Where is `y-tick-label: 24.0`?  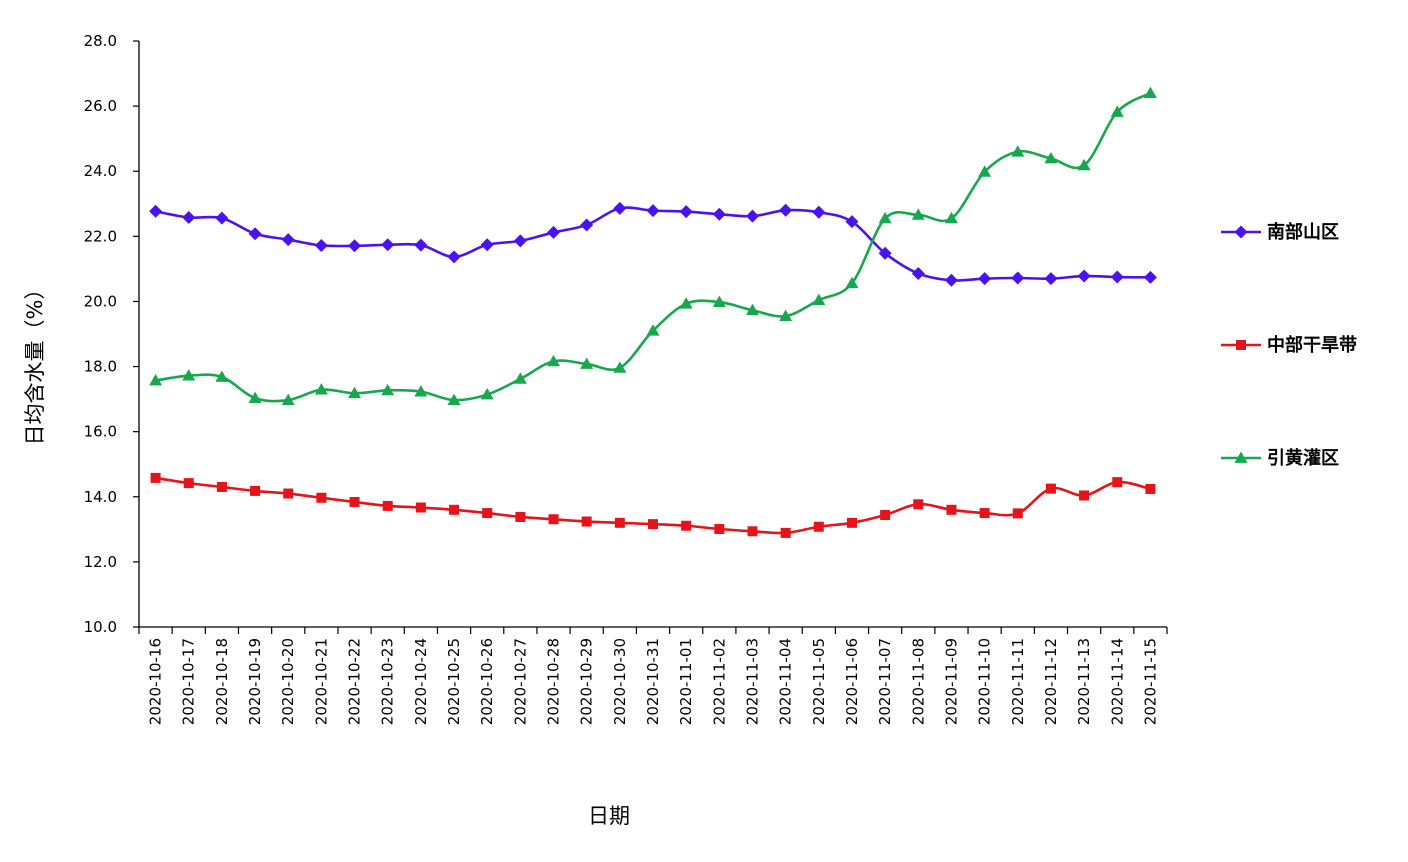 y-tick-label: 24.0 is located at coordinates (100, 171).